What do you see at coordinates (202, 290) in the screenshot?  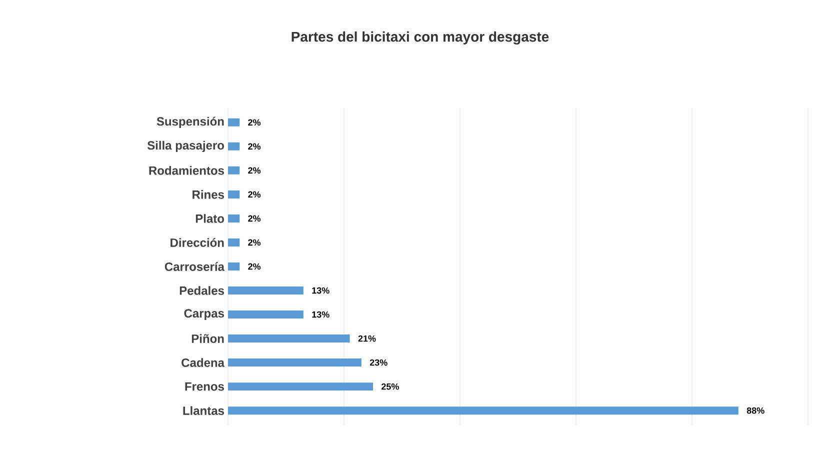 I see `y-tick-label: Pedales` at bounding box center [202, 290].